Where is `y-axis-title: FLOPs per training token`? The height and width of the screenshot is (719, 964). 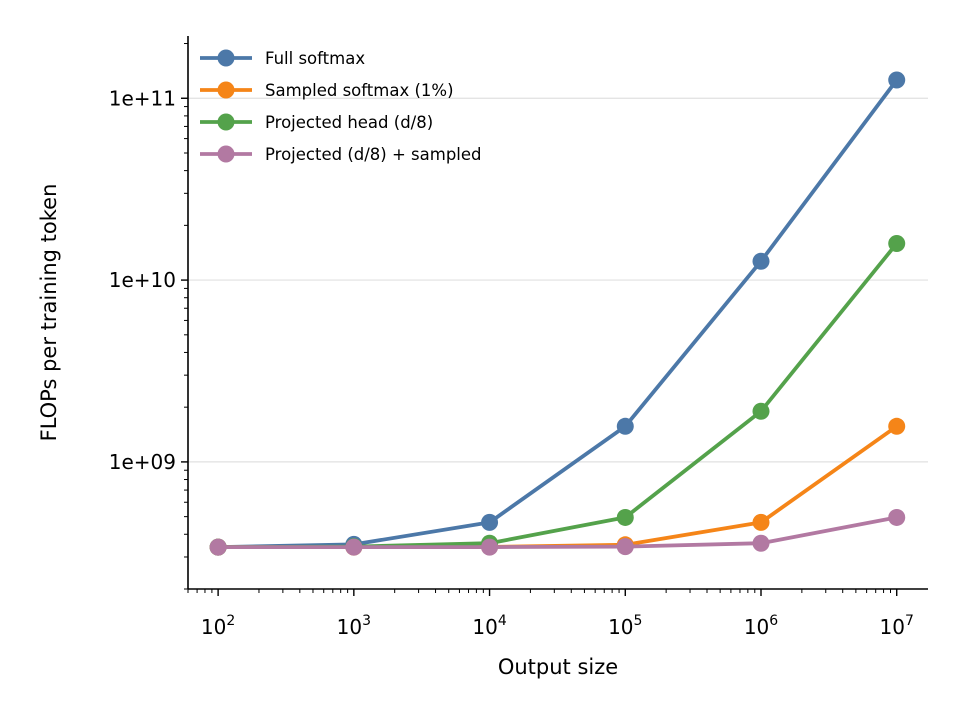
y-axis-title: FLOPs per training token is located at coordinates (49, 313).